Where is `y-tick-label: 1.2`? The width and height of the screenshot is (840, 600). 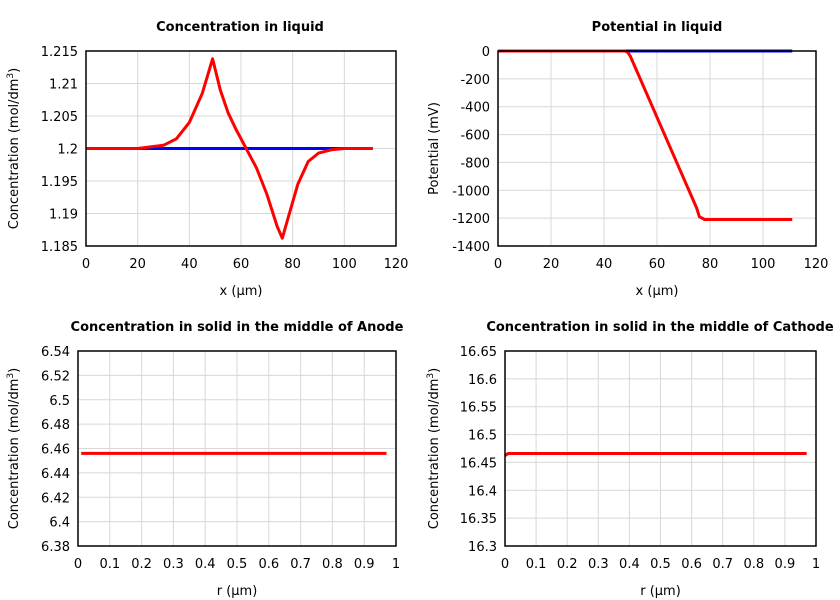 y-tick-label: 1.2 is located at coordinates (67, 150).